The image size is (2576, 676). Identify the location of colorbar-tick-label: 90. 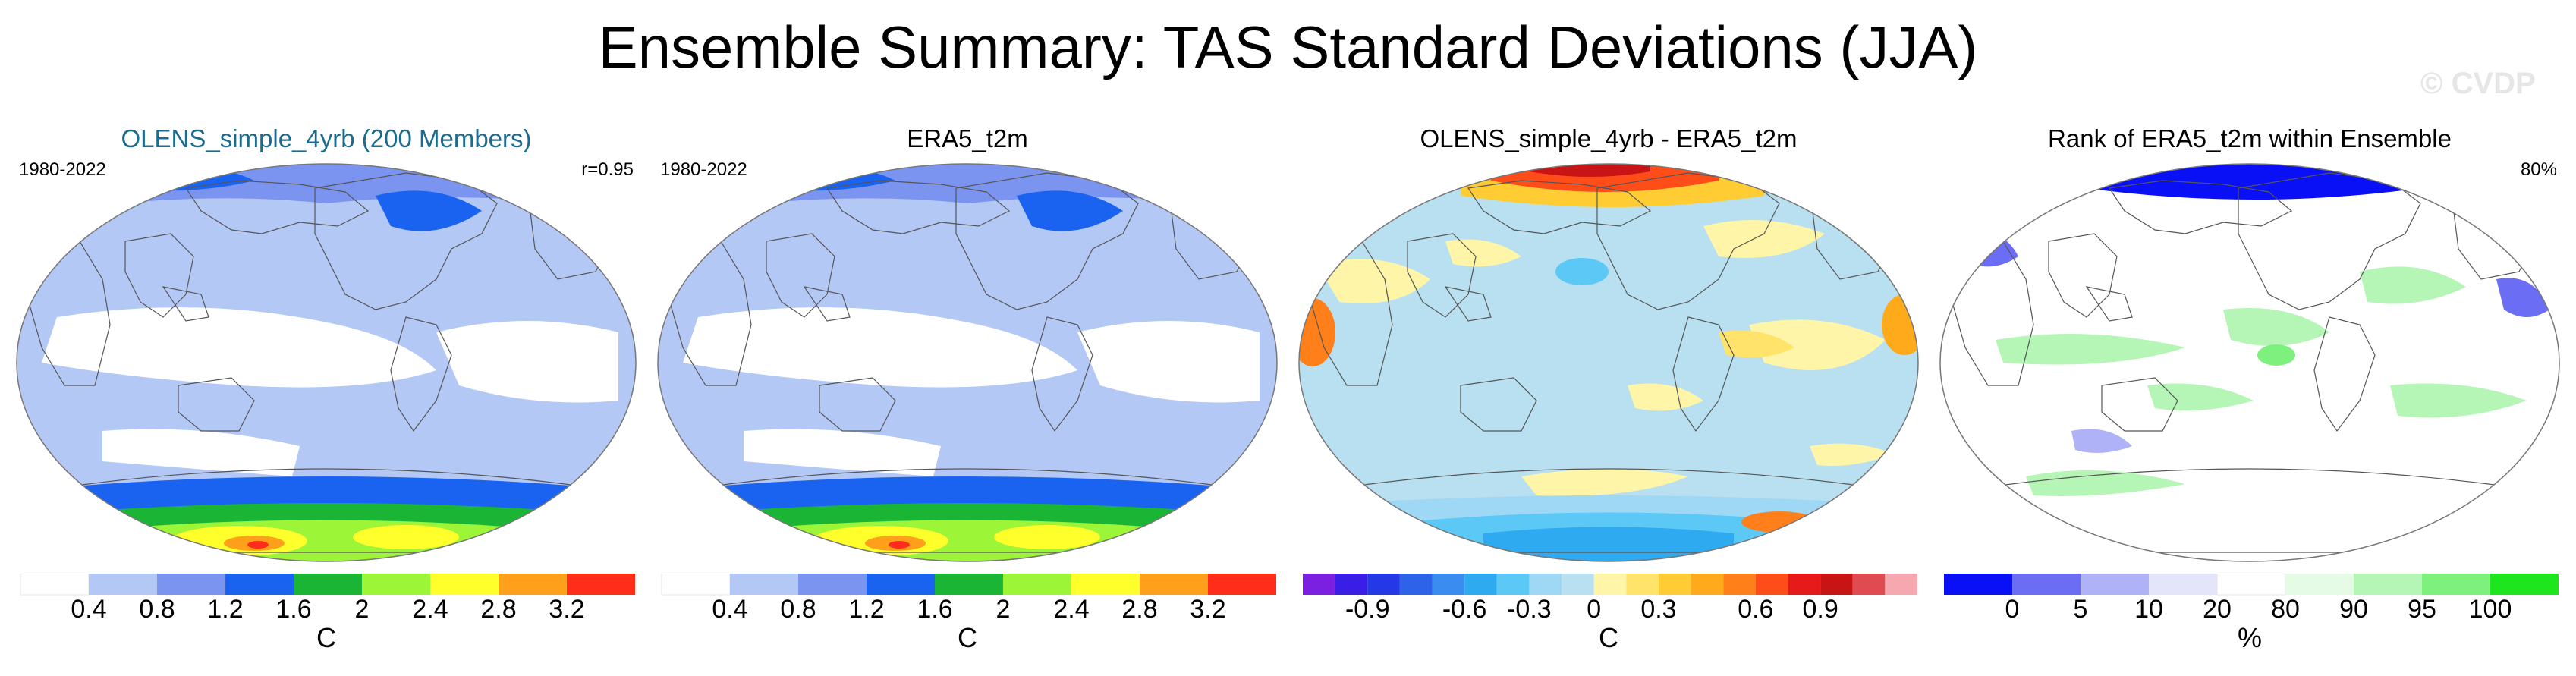
(2353, 607).